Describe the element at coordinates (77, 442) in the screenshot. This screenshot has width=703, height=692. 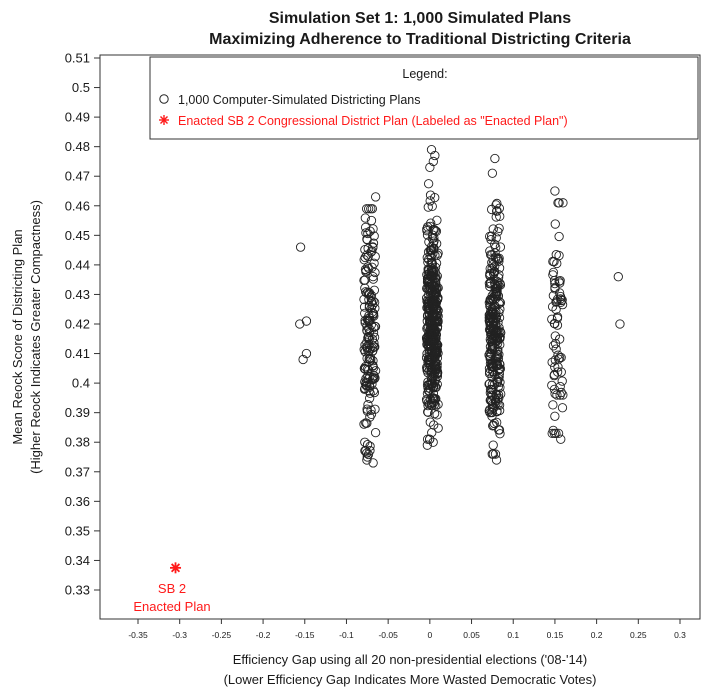
I see `y-tick-label: 0.38` at that location.